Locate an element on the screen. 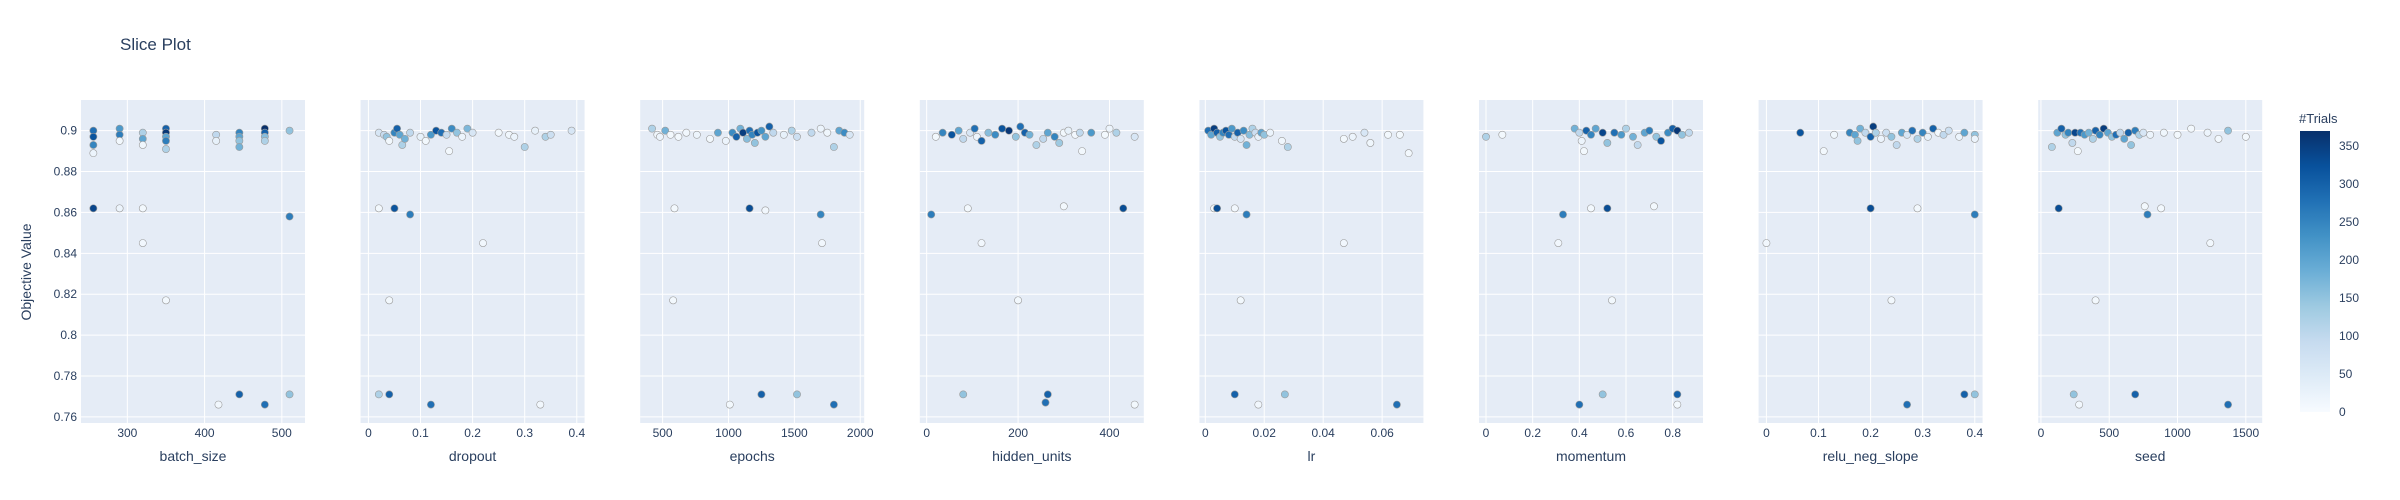  x-tick-label: 0.02 is located at coordinates (1265, 433).